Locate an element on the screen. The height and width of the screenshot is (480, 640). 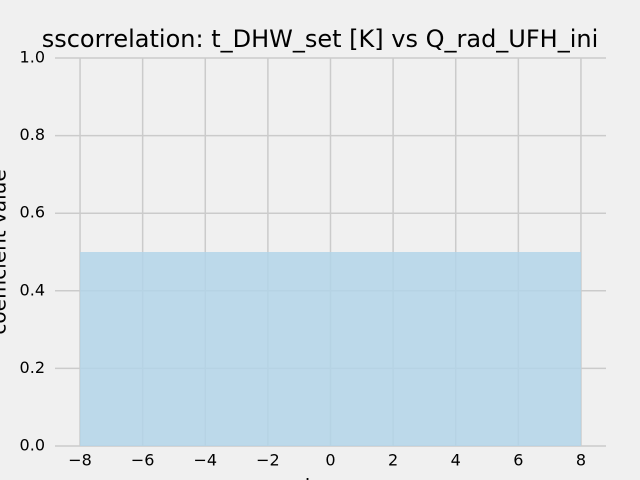
x-tick-label: −2 is located at coordinates (268, 460).